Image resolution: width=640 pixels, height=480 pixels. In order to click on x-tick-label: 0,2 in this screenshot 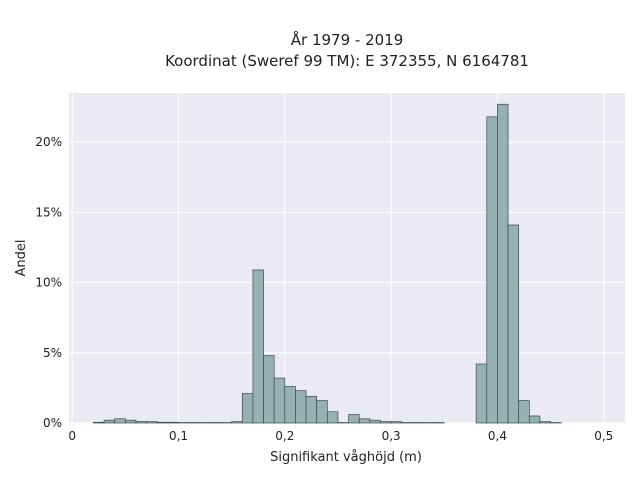, I will do `click(284, 436)`.